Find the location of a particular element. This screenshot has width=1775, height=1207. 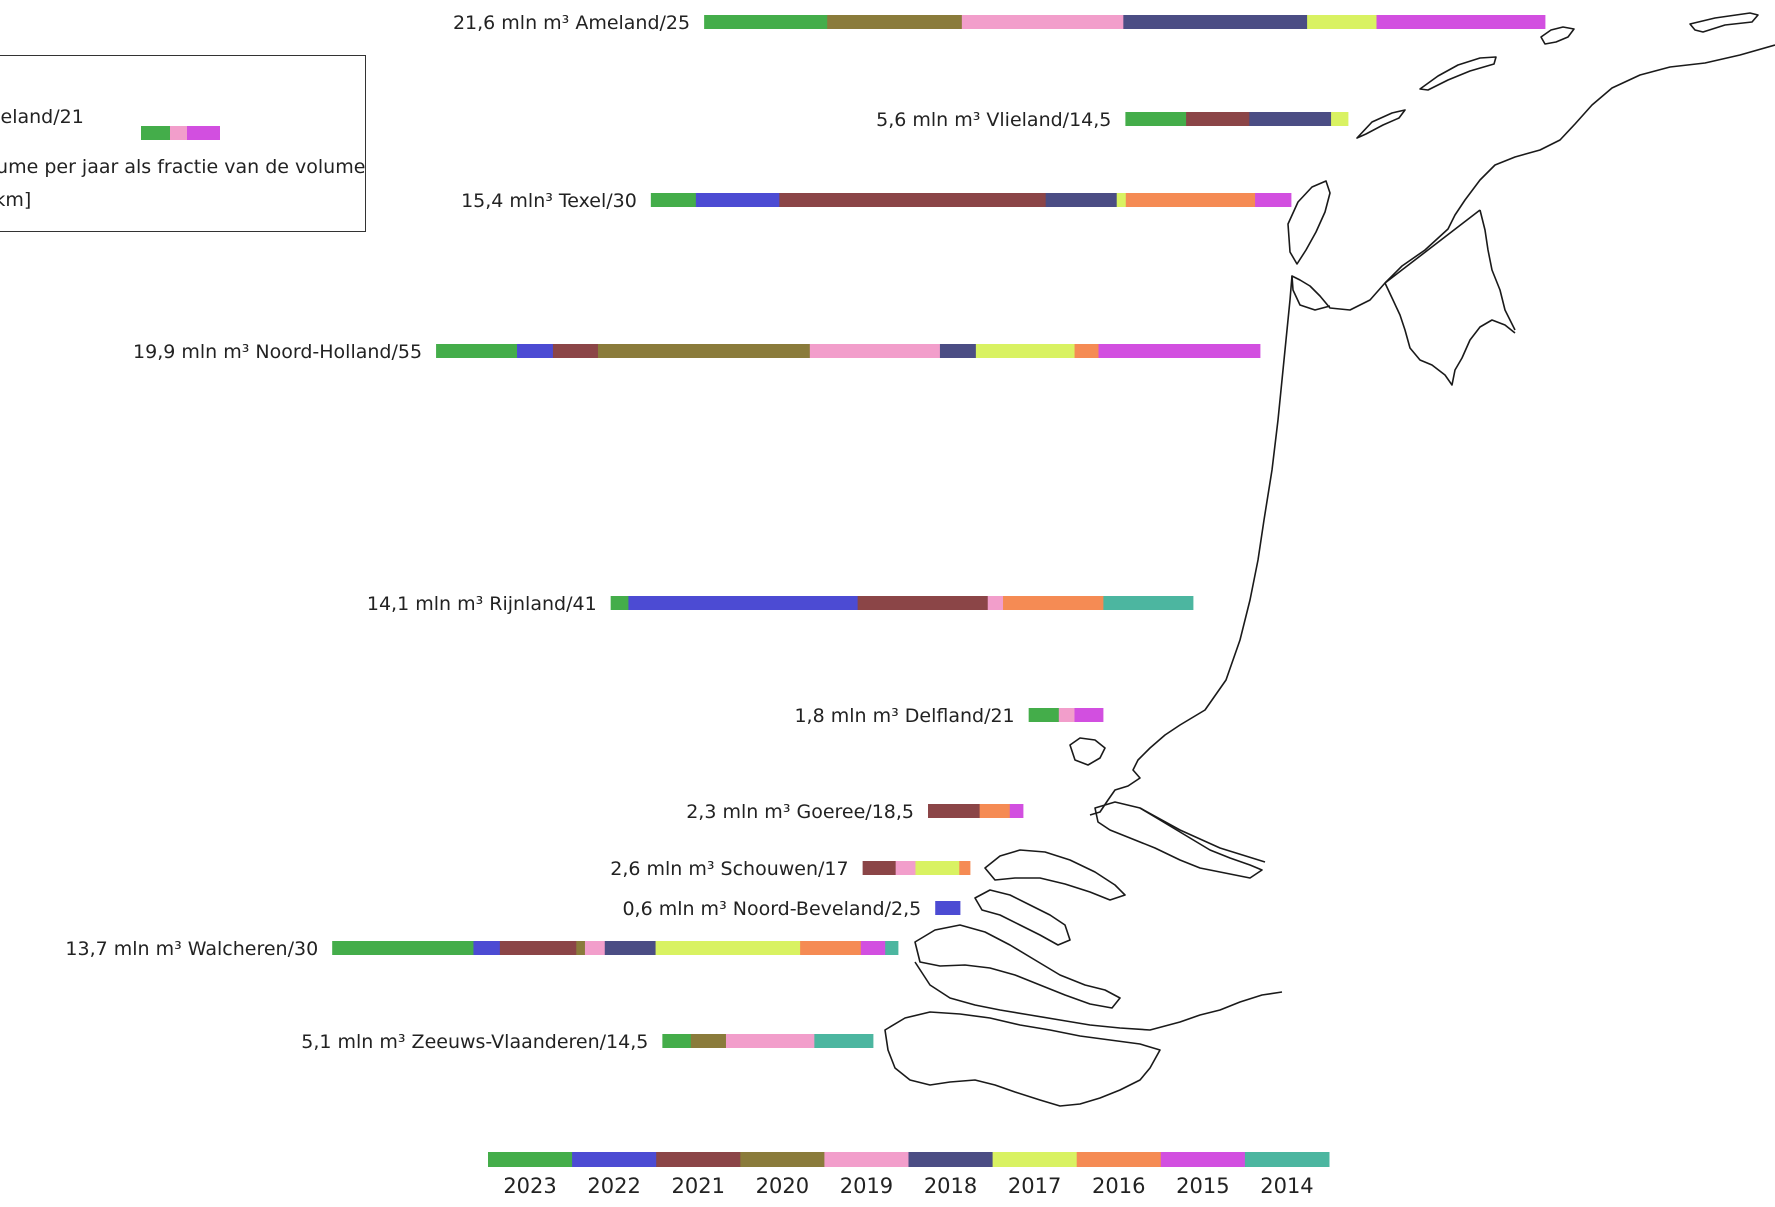

key-swatch-2017 is located at coordinates (1035, 1159).